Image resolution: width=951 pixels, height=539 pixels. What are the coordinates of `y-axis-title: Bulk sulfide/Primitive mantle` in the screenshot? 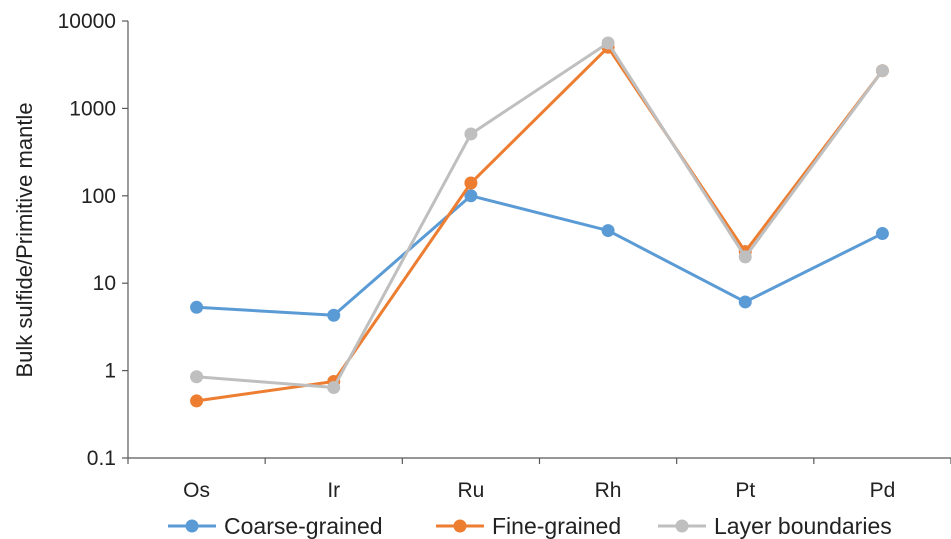 It's located at (24, 239).